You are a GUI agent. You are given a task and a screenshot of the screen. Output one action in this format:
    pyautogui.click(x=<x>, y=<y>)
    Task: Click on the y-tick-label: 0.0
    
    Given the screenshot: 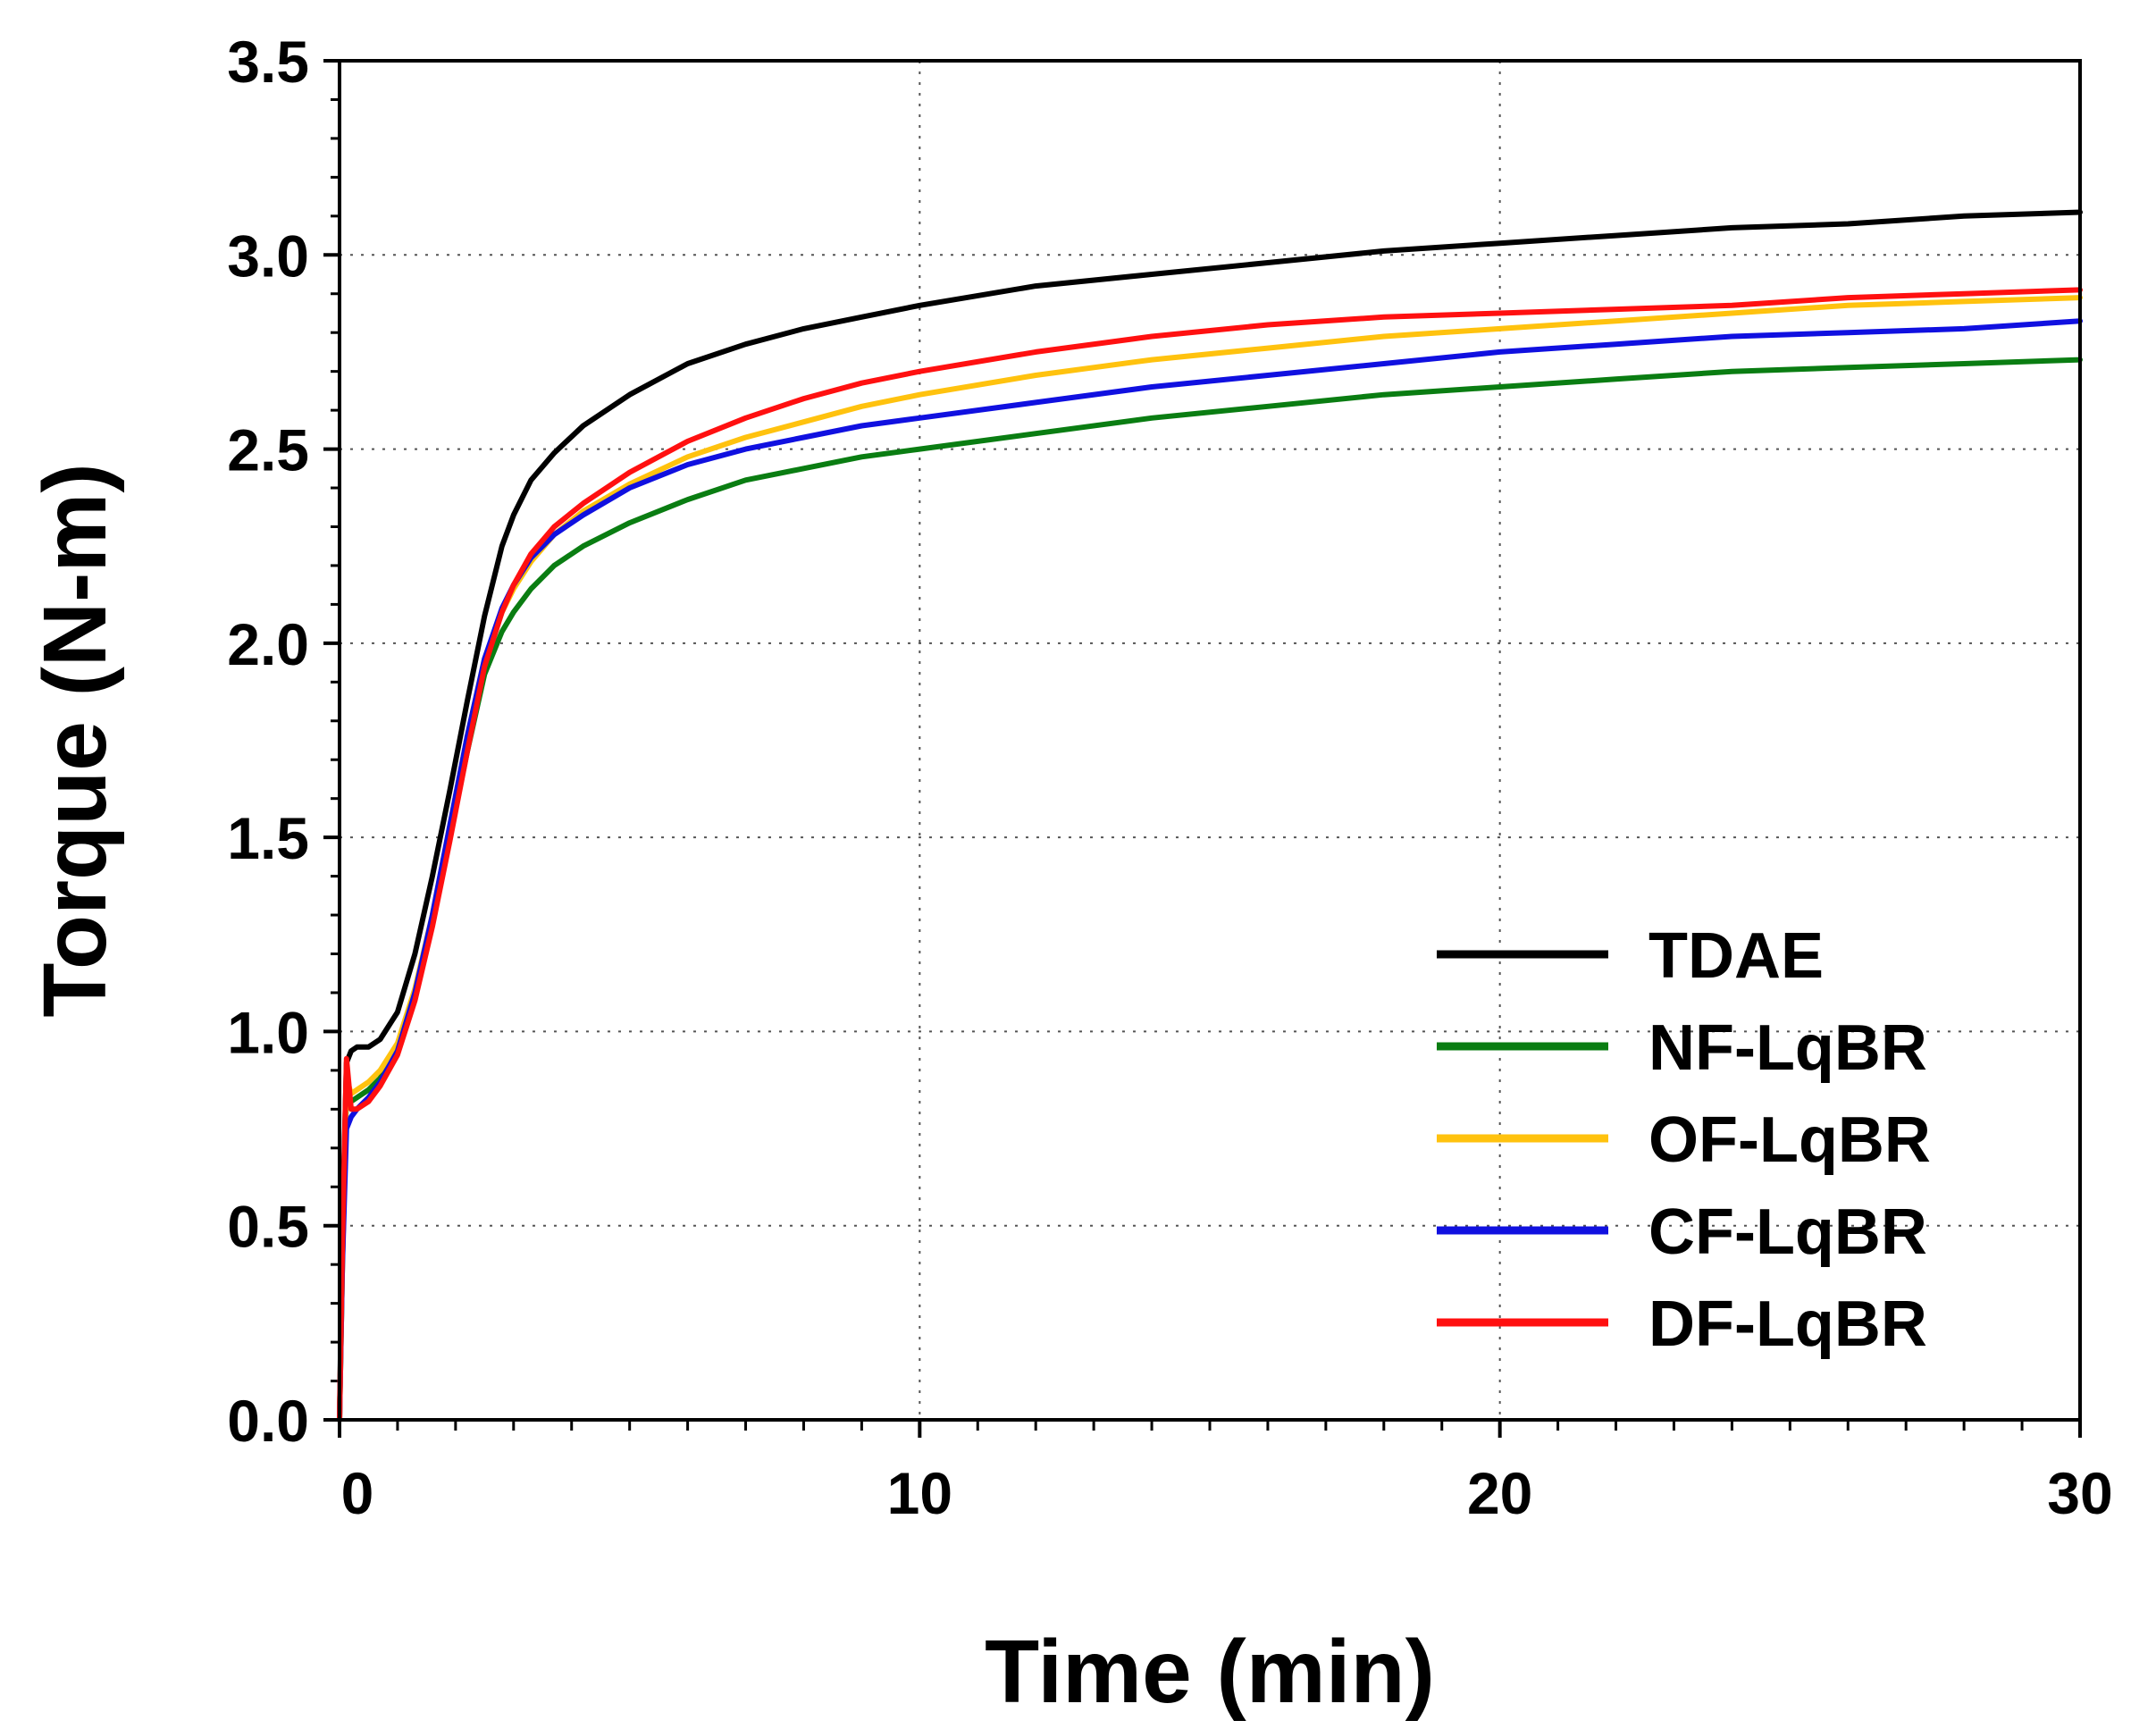 What is the action you would take?
    pyautogui.click(x=268, y=1421)
    